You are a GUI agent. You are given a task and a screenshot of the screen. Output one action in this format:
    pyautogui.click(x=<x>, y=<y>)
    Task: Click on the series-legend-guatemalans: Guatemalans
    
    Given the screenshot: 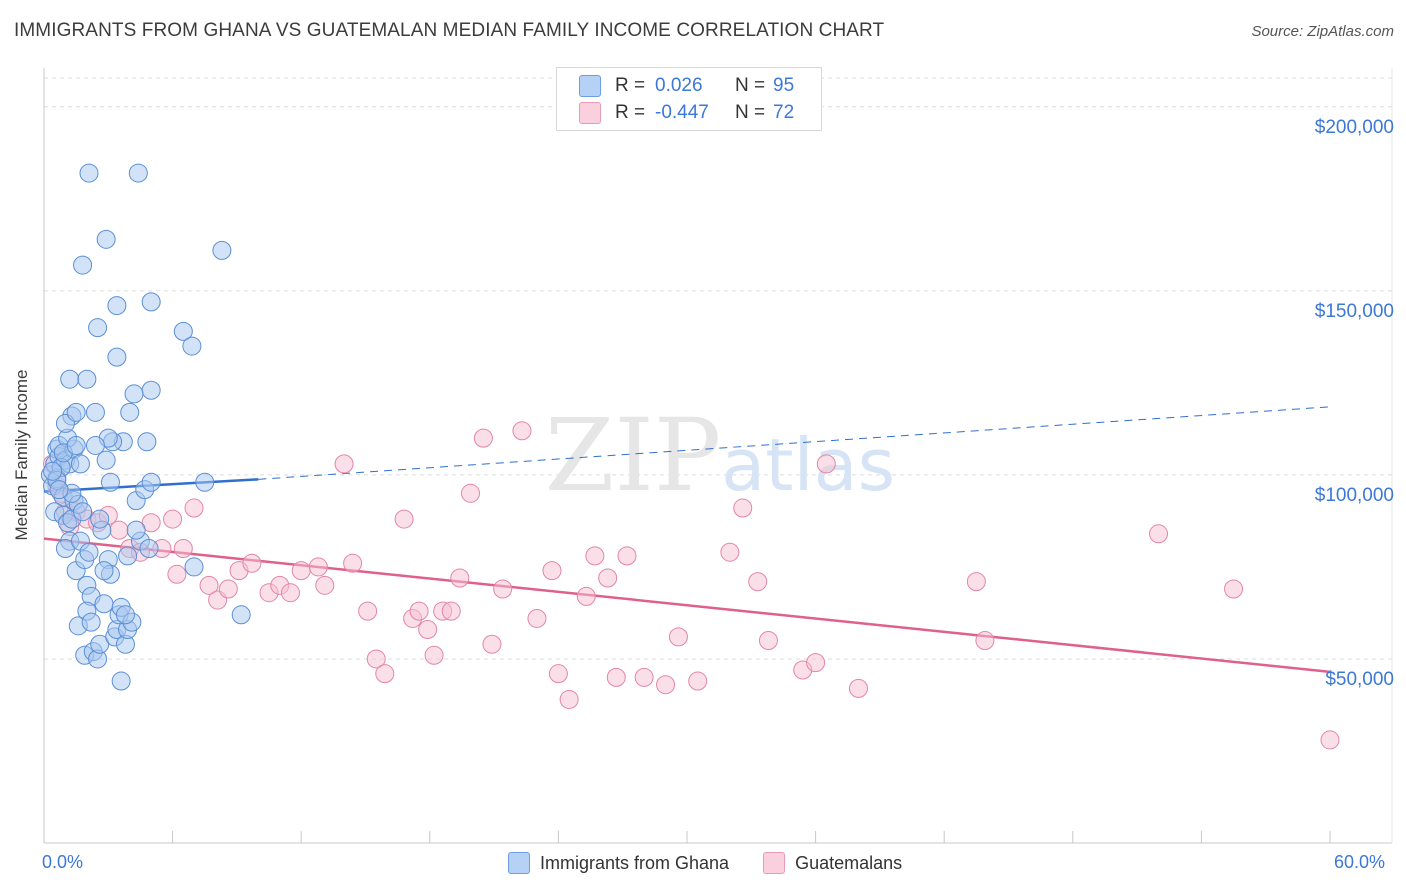 What is the action you would take?
    pyautogui.click(x=832, y=863)
    